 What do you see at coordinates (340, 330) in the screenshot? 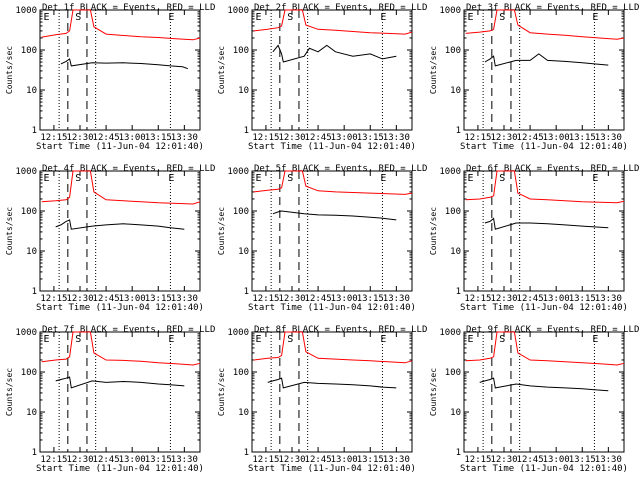
I see `plot-title: Det 8f BLACK = Events, RED = LLD` at bounding box center [340, 330].